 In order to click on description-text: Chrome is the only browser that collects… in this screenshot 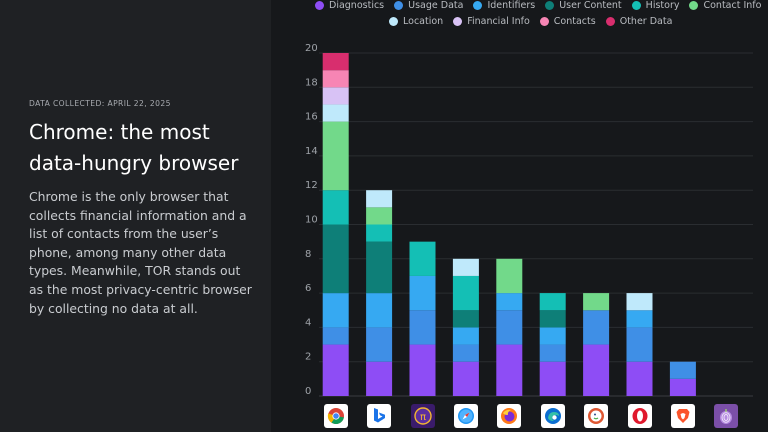, I will do `click(140, 252)`.